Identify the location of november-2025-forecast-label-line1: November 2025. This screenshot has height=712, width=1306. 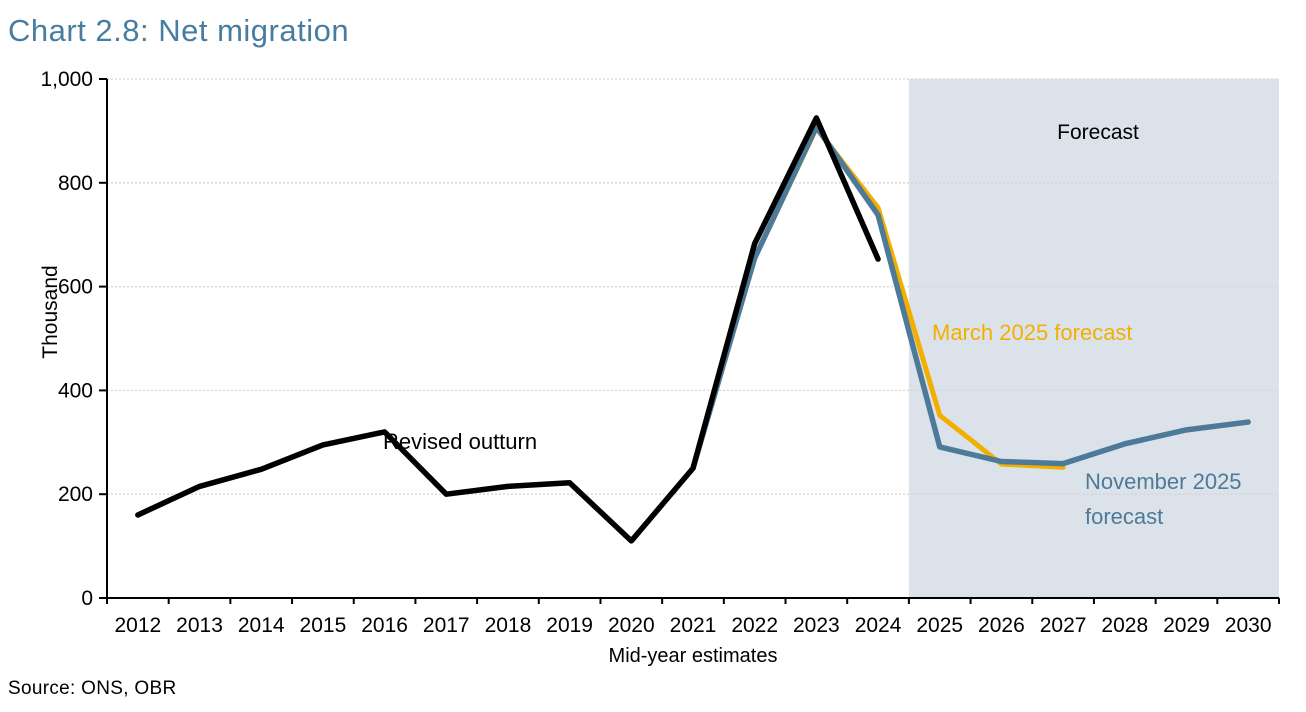
(1163, 481).